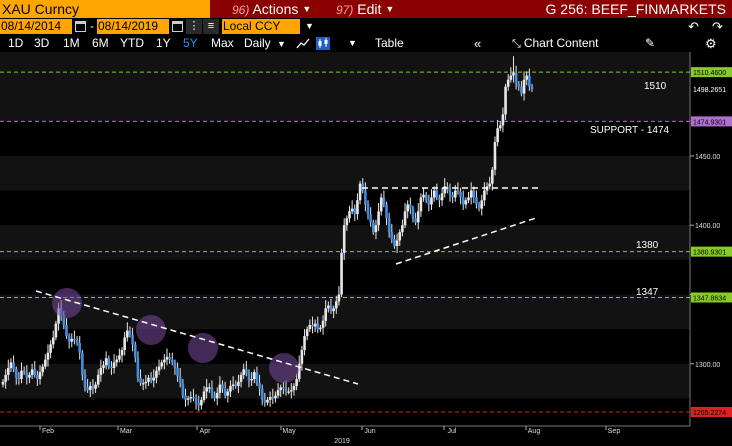 The width and height of the screenshot is (732, 446). Describe the element at coordinates (707, 226) in the screenshot. I see `y-tick-label: 1400.00` at that location.